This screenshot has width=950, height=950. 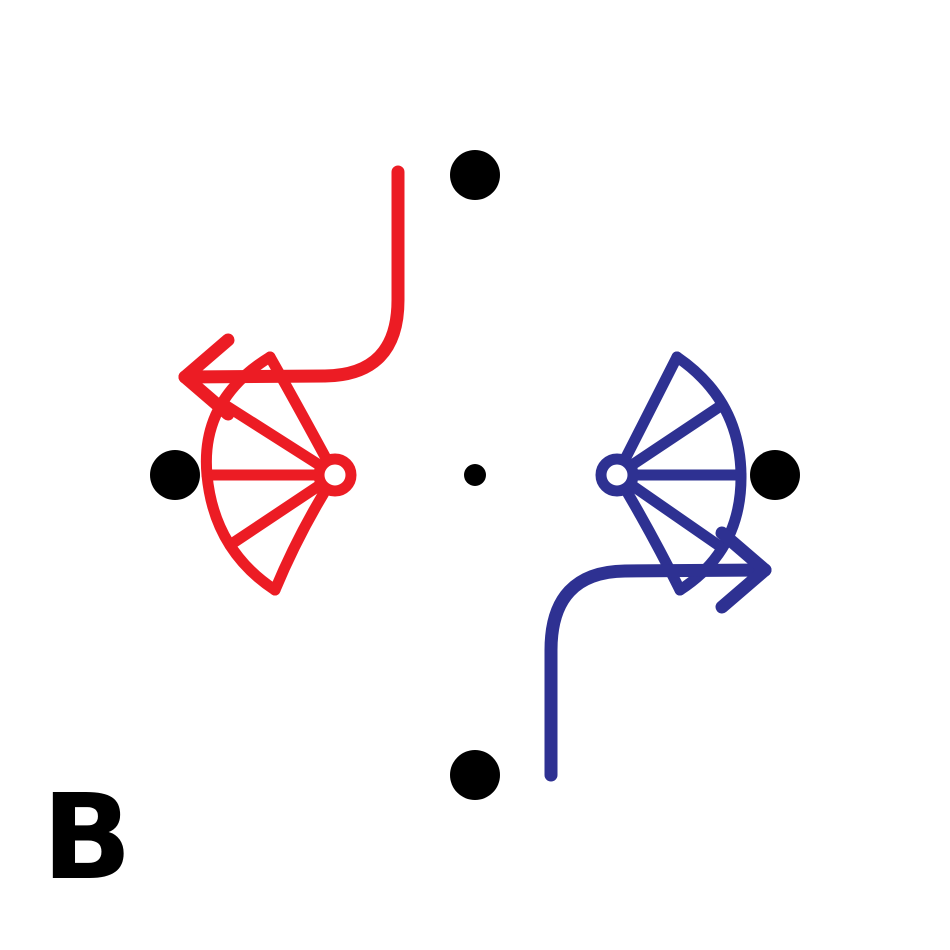 What do you see at coordinates (475, 775) in the screenshot?
I see `bottom-dot` at bounding box center [475, 775].